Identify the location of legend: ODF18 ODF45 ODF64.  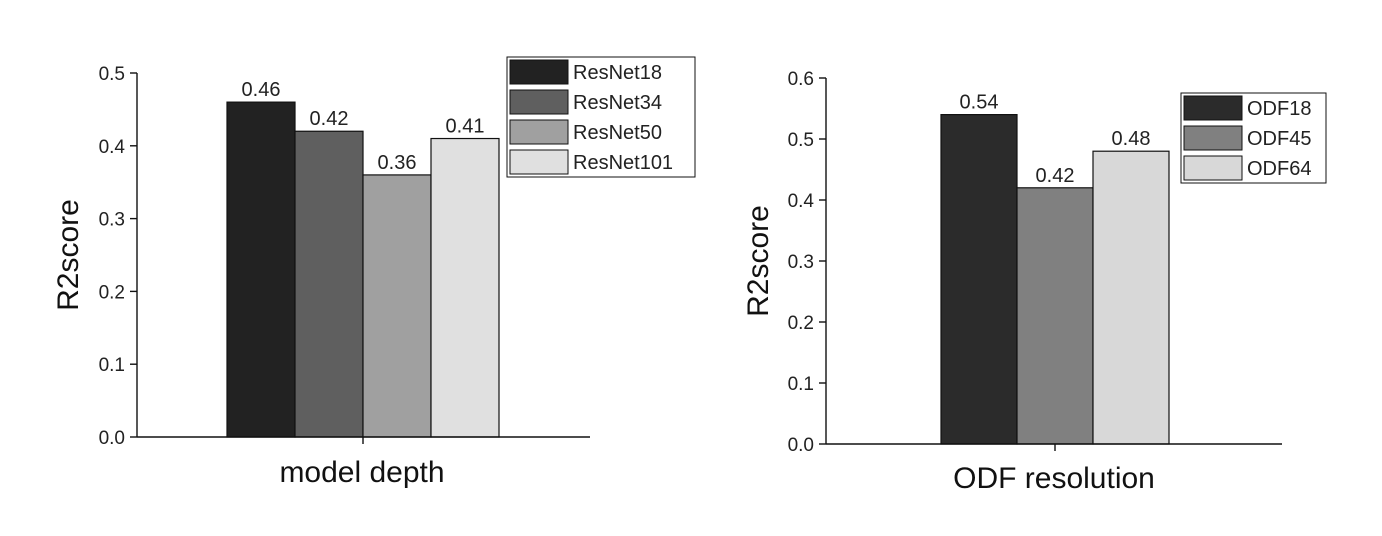
(1253, 138).